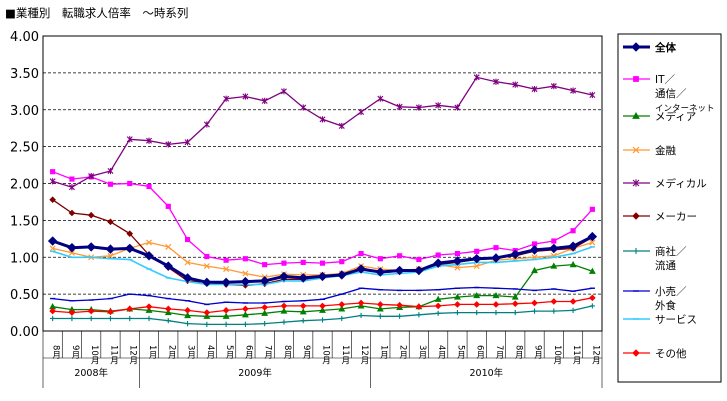 This screenshot has height=401, width=727. I want to click on legend-item: サービス, so click(660, 320).